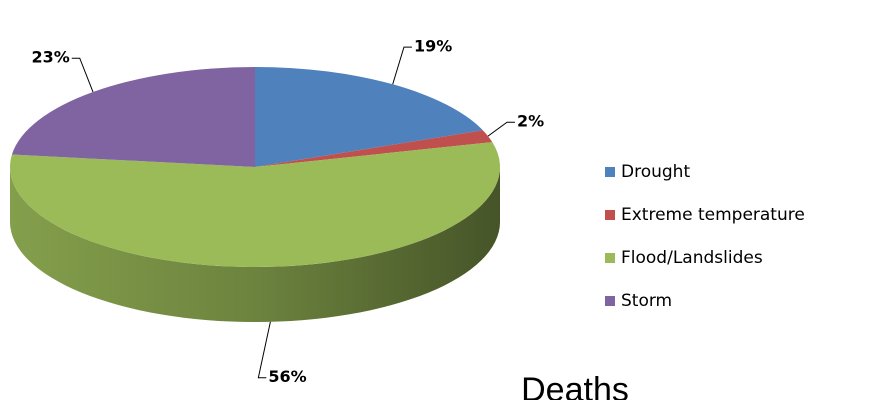  What do you see at coordinates (575, 385) in the screenshot?
I see `chart-title: Deaths` at bounding box center [575, 385].